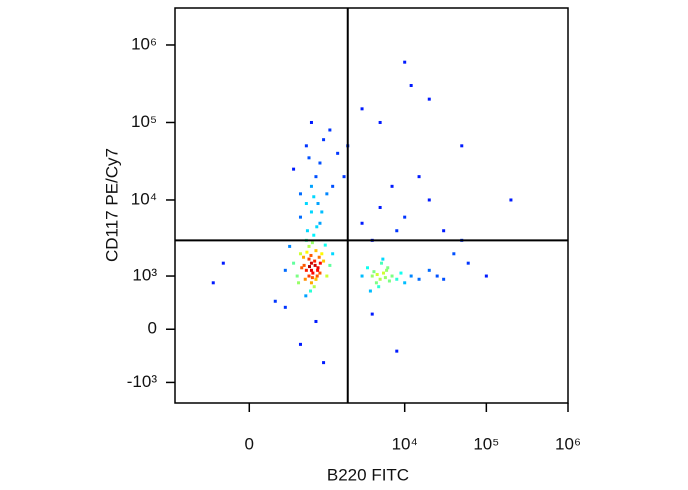 The height and width of the screenshot is (490, 688). Describe the element at coordinates (152, 328) in the screenshot. I see `y-tick-label: 0` at that location.